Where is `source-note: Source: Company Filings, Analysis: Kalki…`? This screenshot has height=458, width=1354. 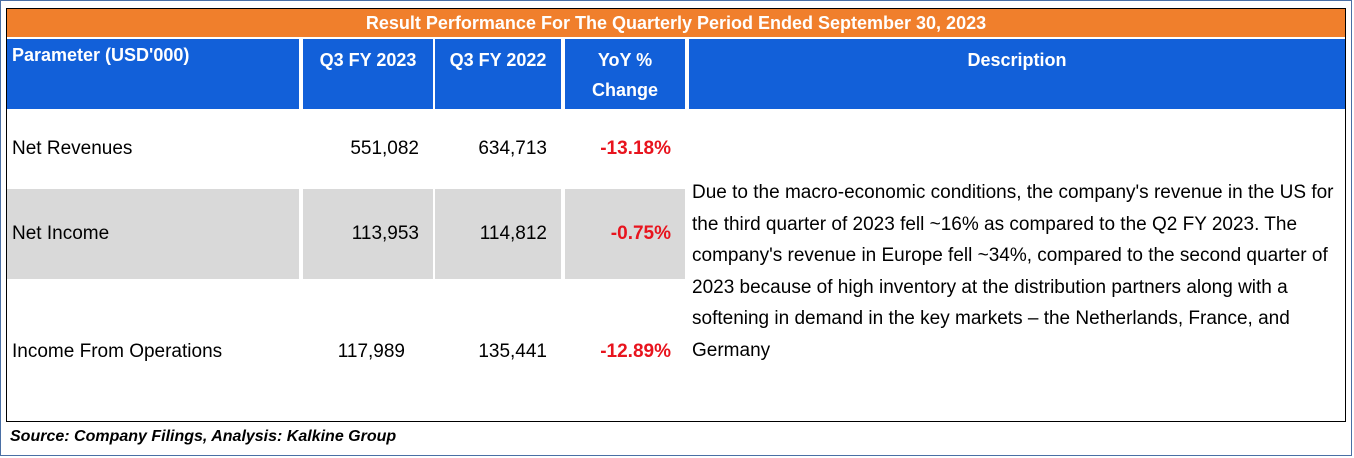 source-note: Source: Company Filings, Analysis: Kalki… is located at coordinates (203, 436).